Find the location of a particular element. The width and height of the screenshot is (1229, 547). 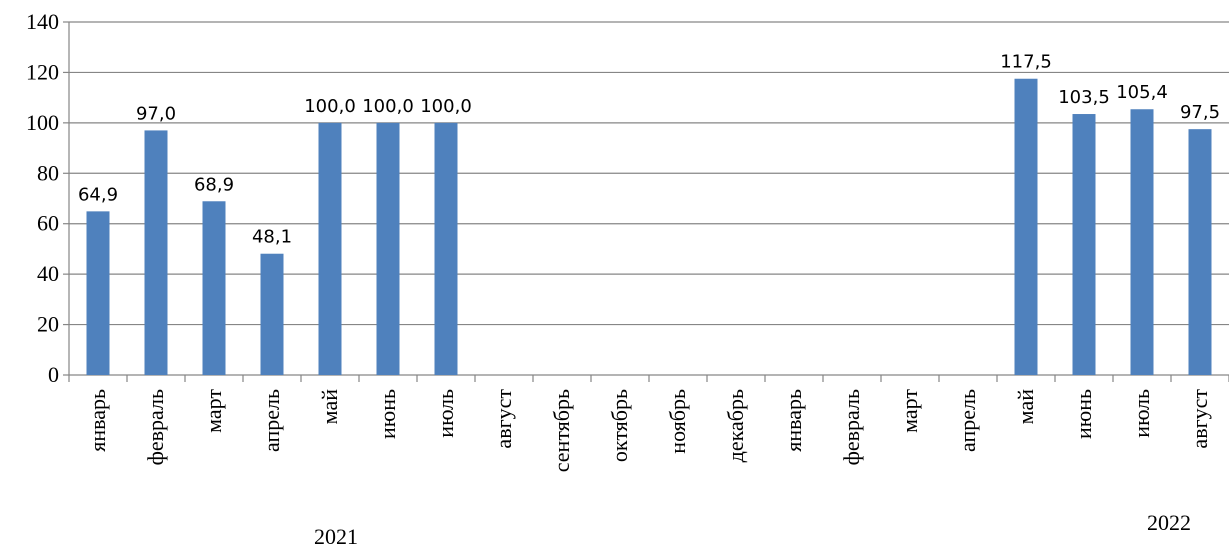

x-tick-label: ноябрь is located at coordinates (677, 421).